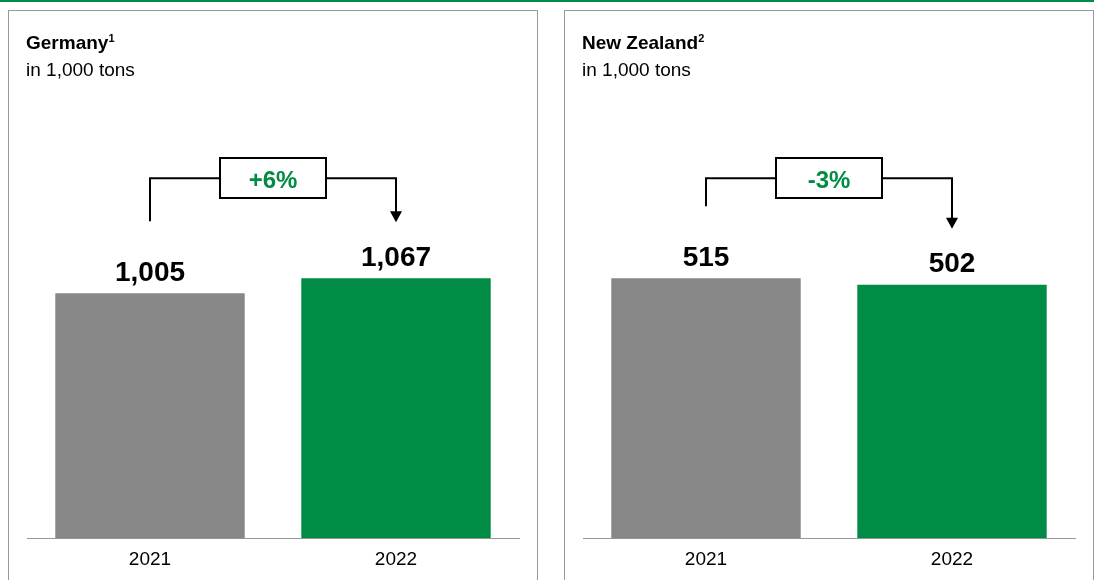 This screenshot has width=1094, height=580. I want to click on text: +6%, so click(273, 178).